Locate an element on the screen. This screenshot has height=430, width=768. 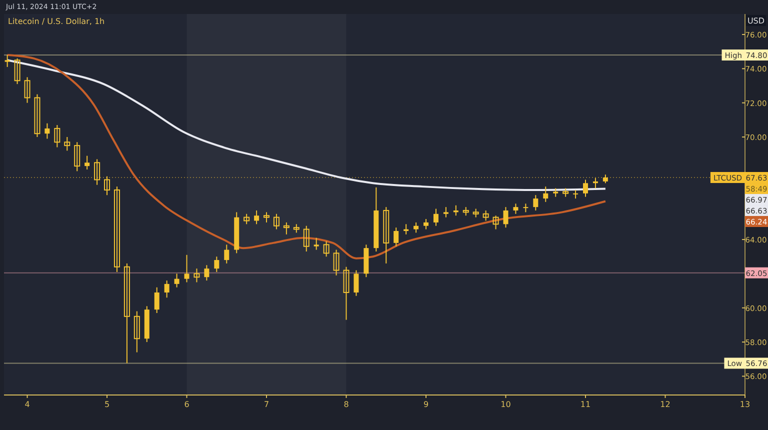
x-tick-label: 7 is located at coordinates (267, 404).